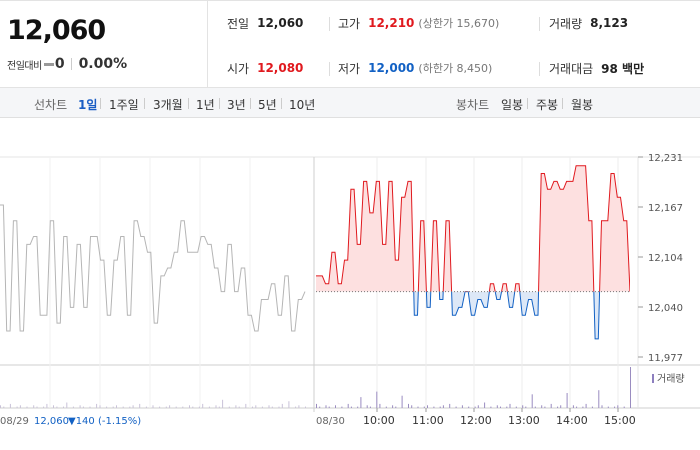  I want to click on amount-value: 98 백만, so click(623, 68).